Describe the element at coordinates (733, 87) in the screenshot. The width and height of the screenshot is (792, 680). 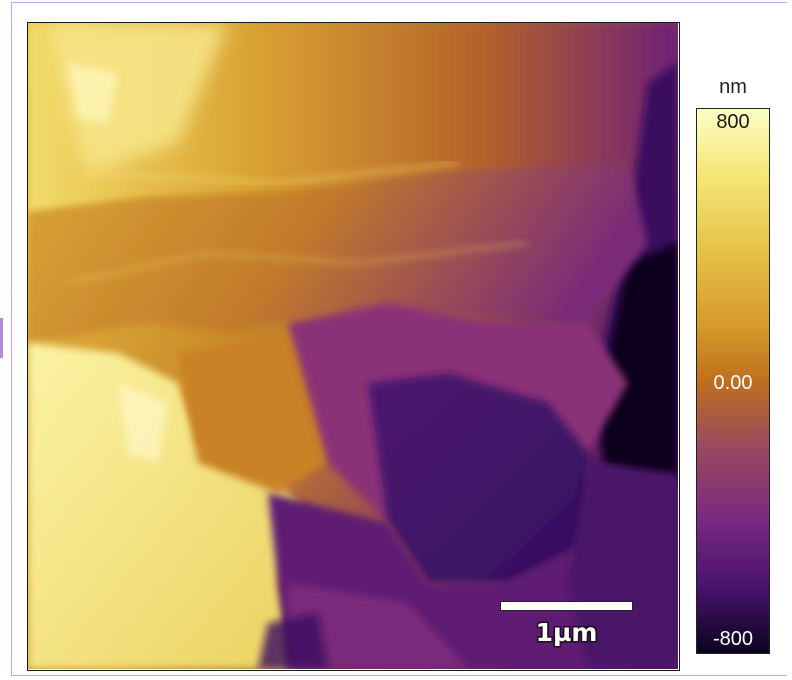
I see `colorbar-unit: nm` at that location.